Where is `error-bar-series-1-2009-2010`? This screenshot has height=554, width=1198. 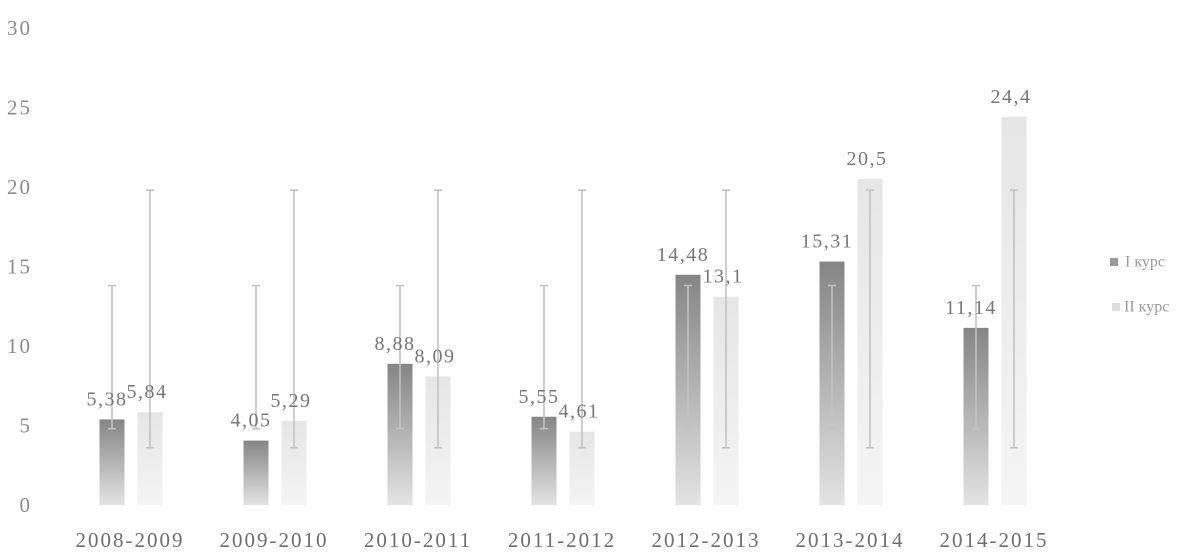 error-bar-series-1-2009-2010 is located at coordinates (256, 357).